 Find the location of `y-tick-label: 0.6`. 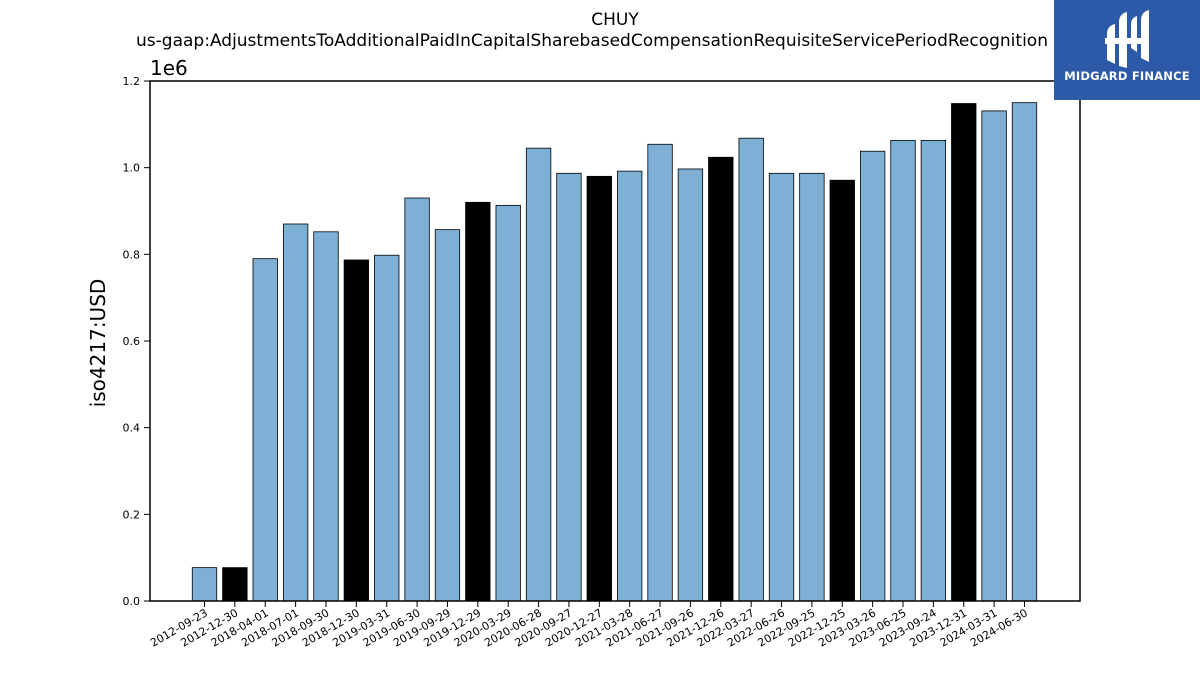

y-tick-label: 0.6 is located at coordinates (132, 341).